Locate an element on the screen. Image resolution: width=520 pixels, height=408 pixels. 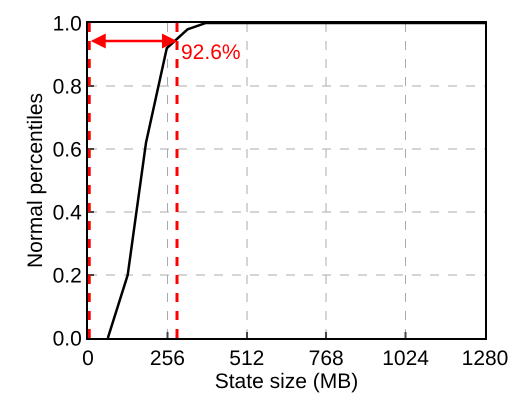
y-tick-label: 0.4 is located at coordinates (67, 212).